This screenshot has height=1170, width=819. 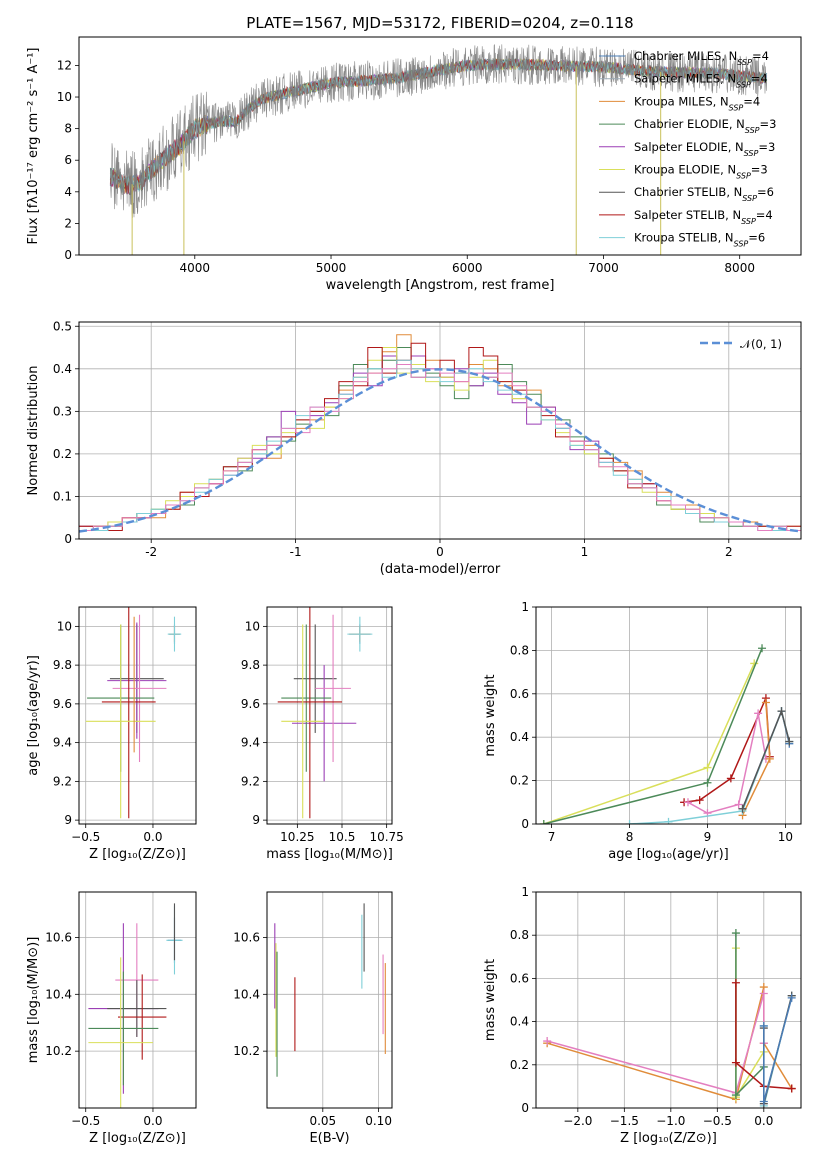 I want to click on y-tick-label: 0.8, so click(x=519, y=650).